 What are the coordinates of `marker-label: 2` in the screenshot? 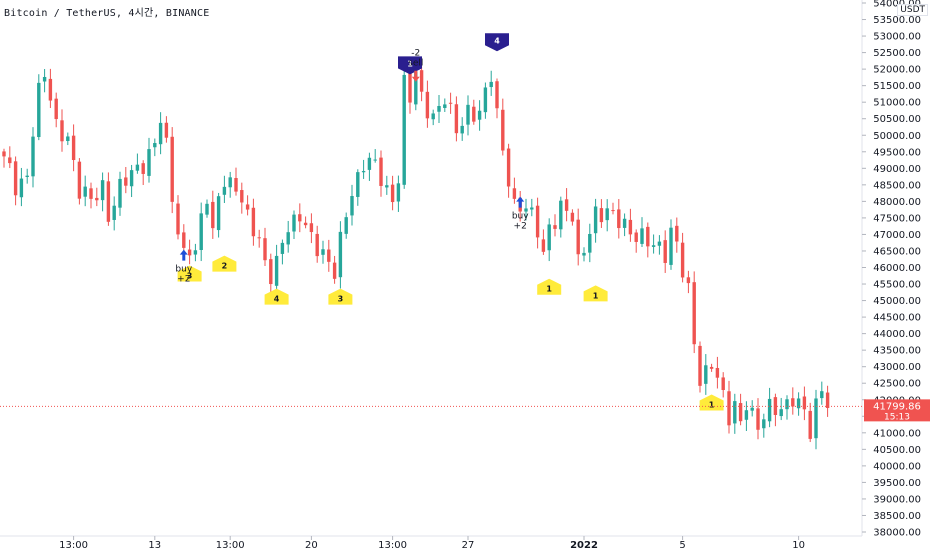 It's located at (225, 266).